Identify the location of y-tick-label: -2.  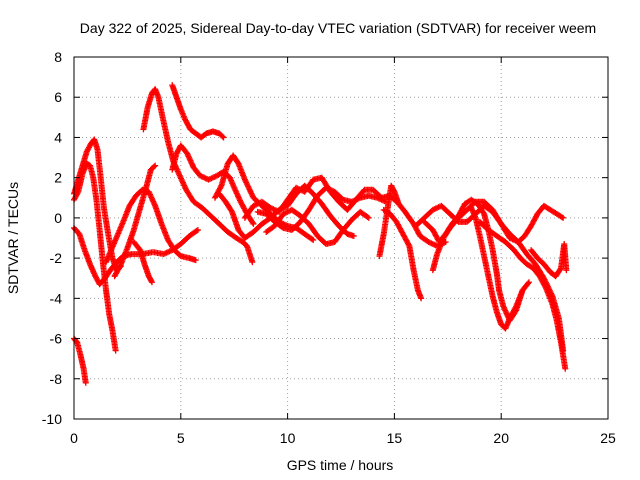
(56, 258).